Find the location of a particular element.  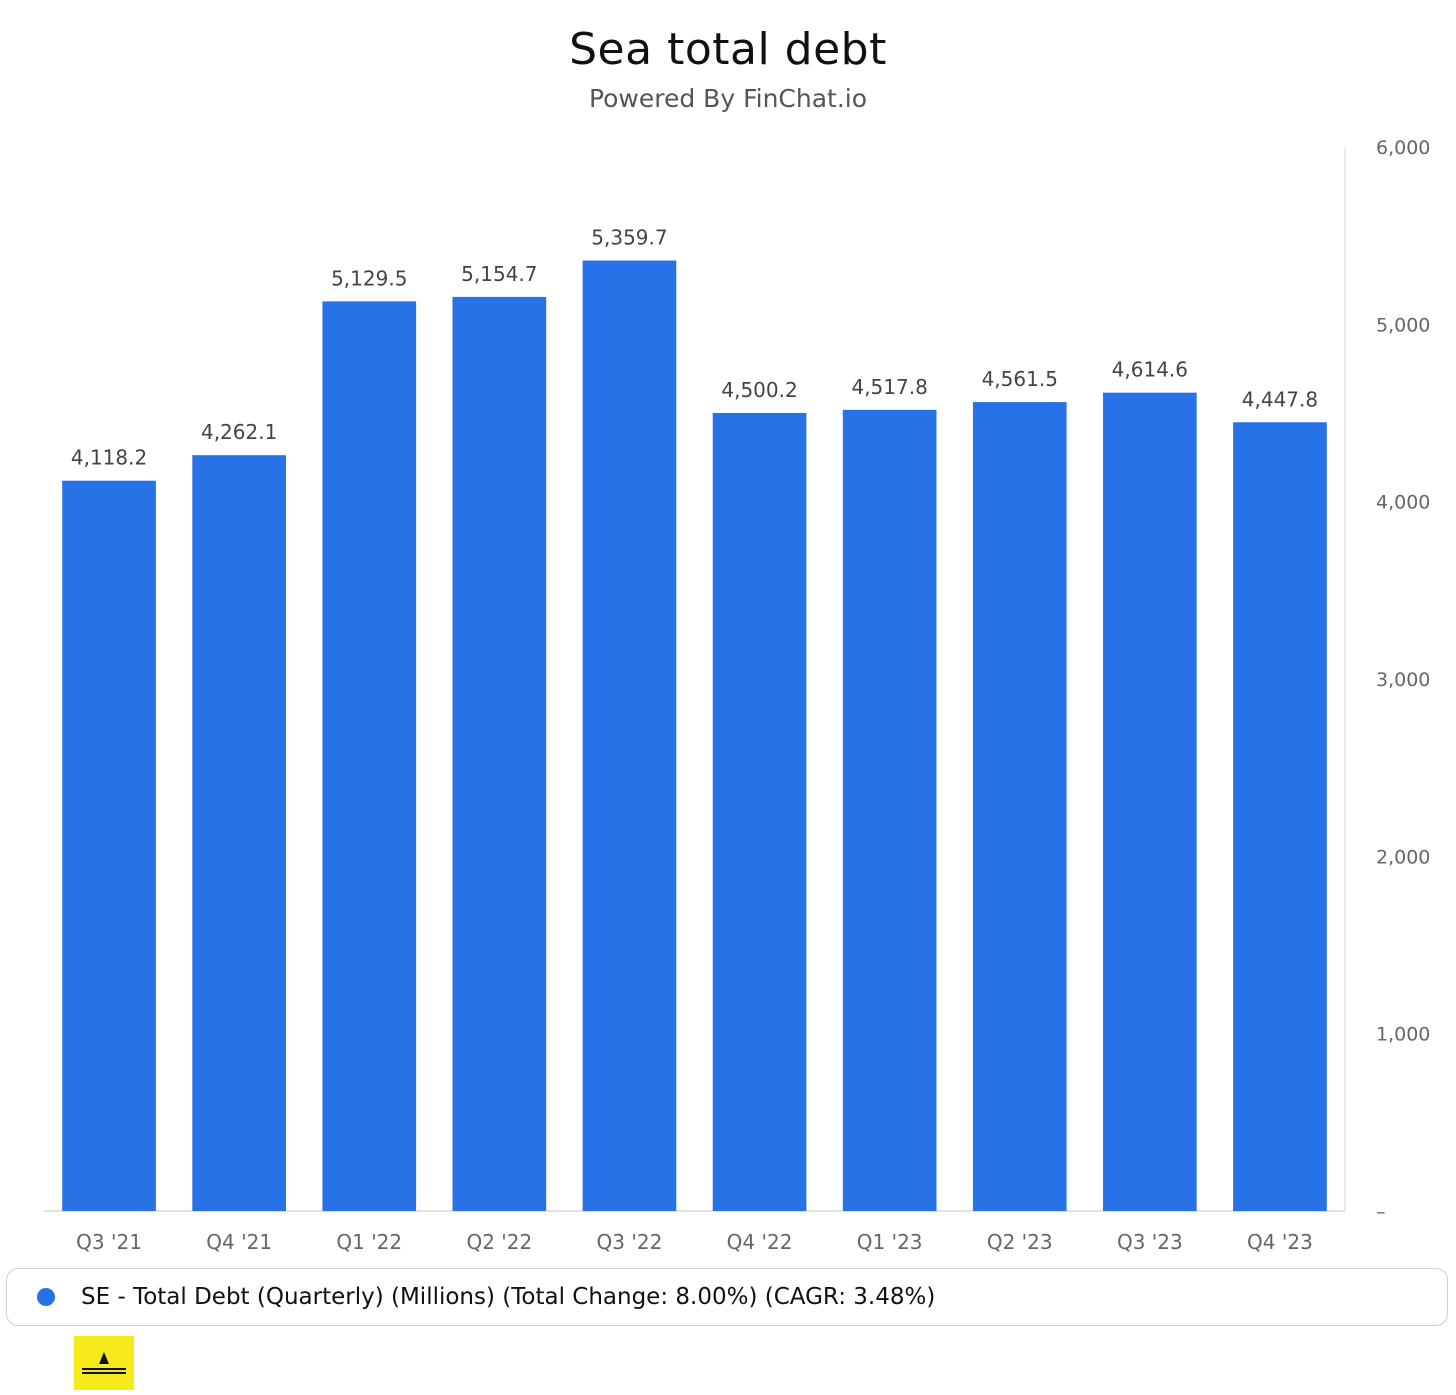

x-tick-label: Q3 '23 is located at coordinates (1150, 1242).